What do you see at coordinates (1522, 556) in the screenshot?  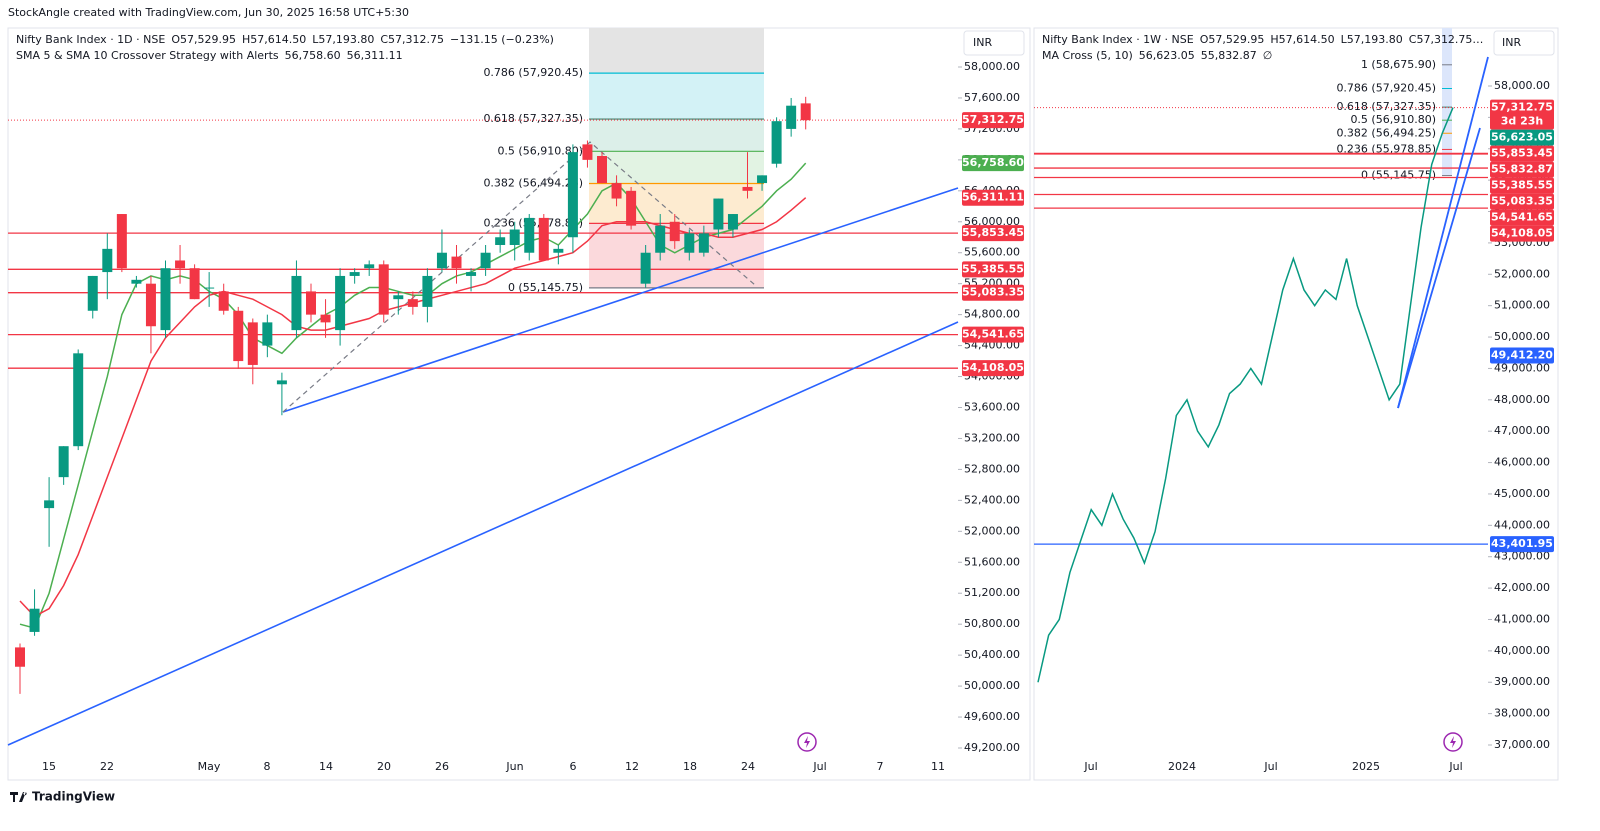 I see `y-tick-label: 43,000.00` at bounding box center [1522, 556].